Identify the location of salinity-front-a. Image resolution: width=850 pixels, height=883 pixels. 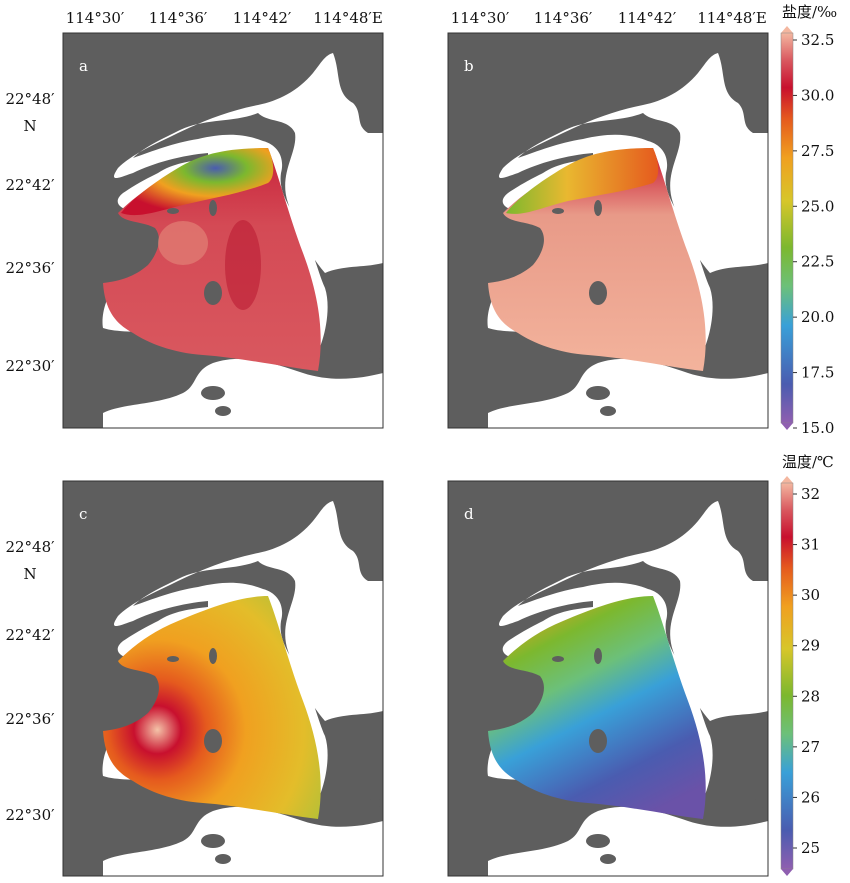
(197, 182).